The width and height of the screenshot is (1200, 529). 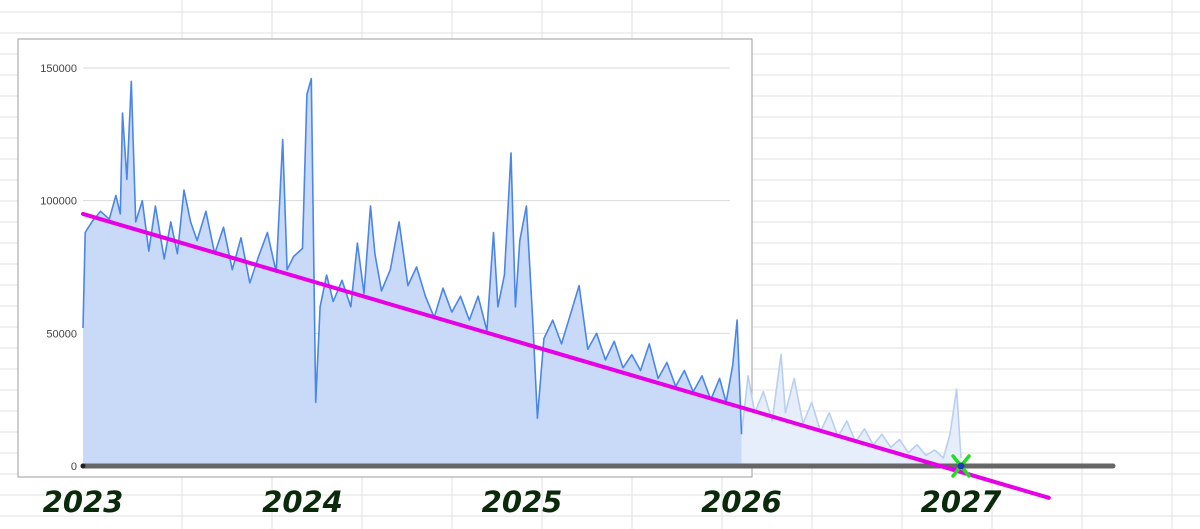 What do you see at coordinates (83, 466) in the screenshot?
I see `baseline-origin-dot` at bounding box center [83, 466].